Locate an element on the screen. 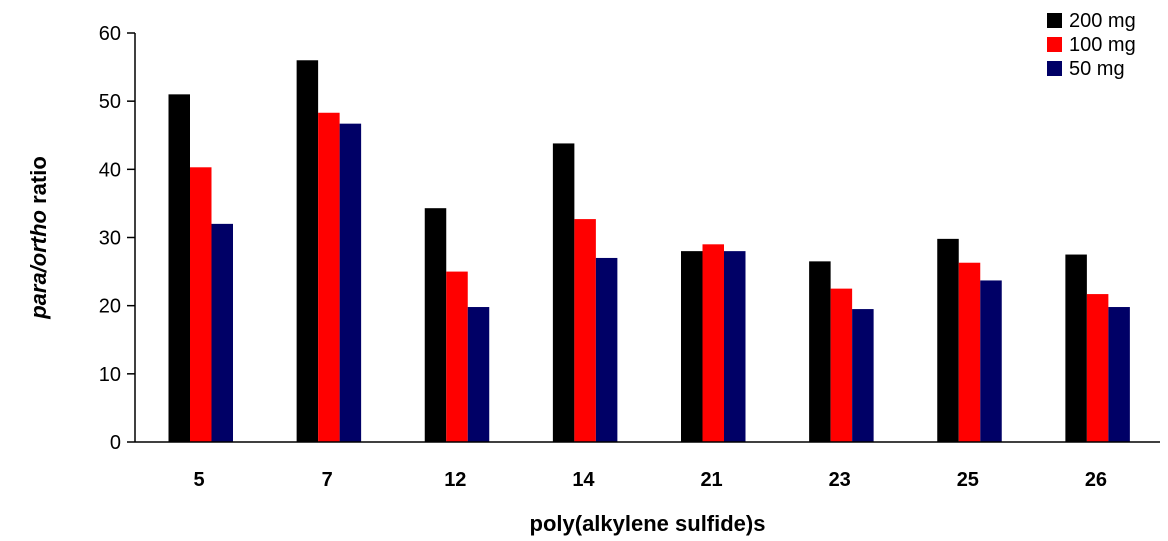 The width and height of the screenshot is (1168, 541). legend-label: 100 mg is located at coordinates (1102, 45).